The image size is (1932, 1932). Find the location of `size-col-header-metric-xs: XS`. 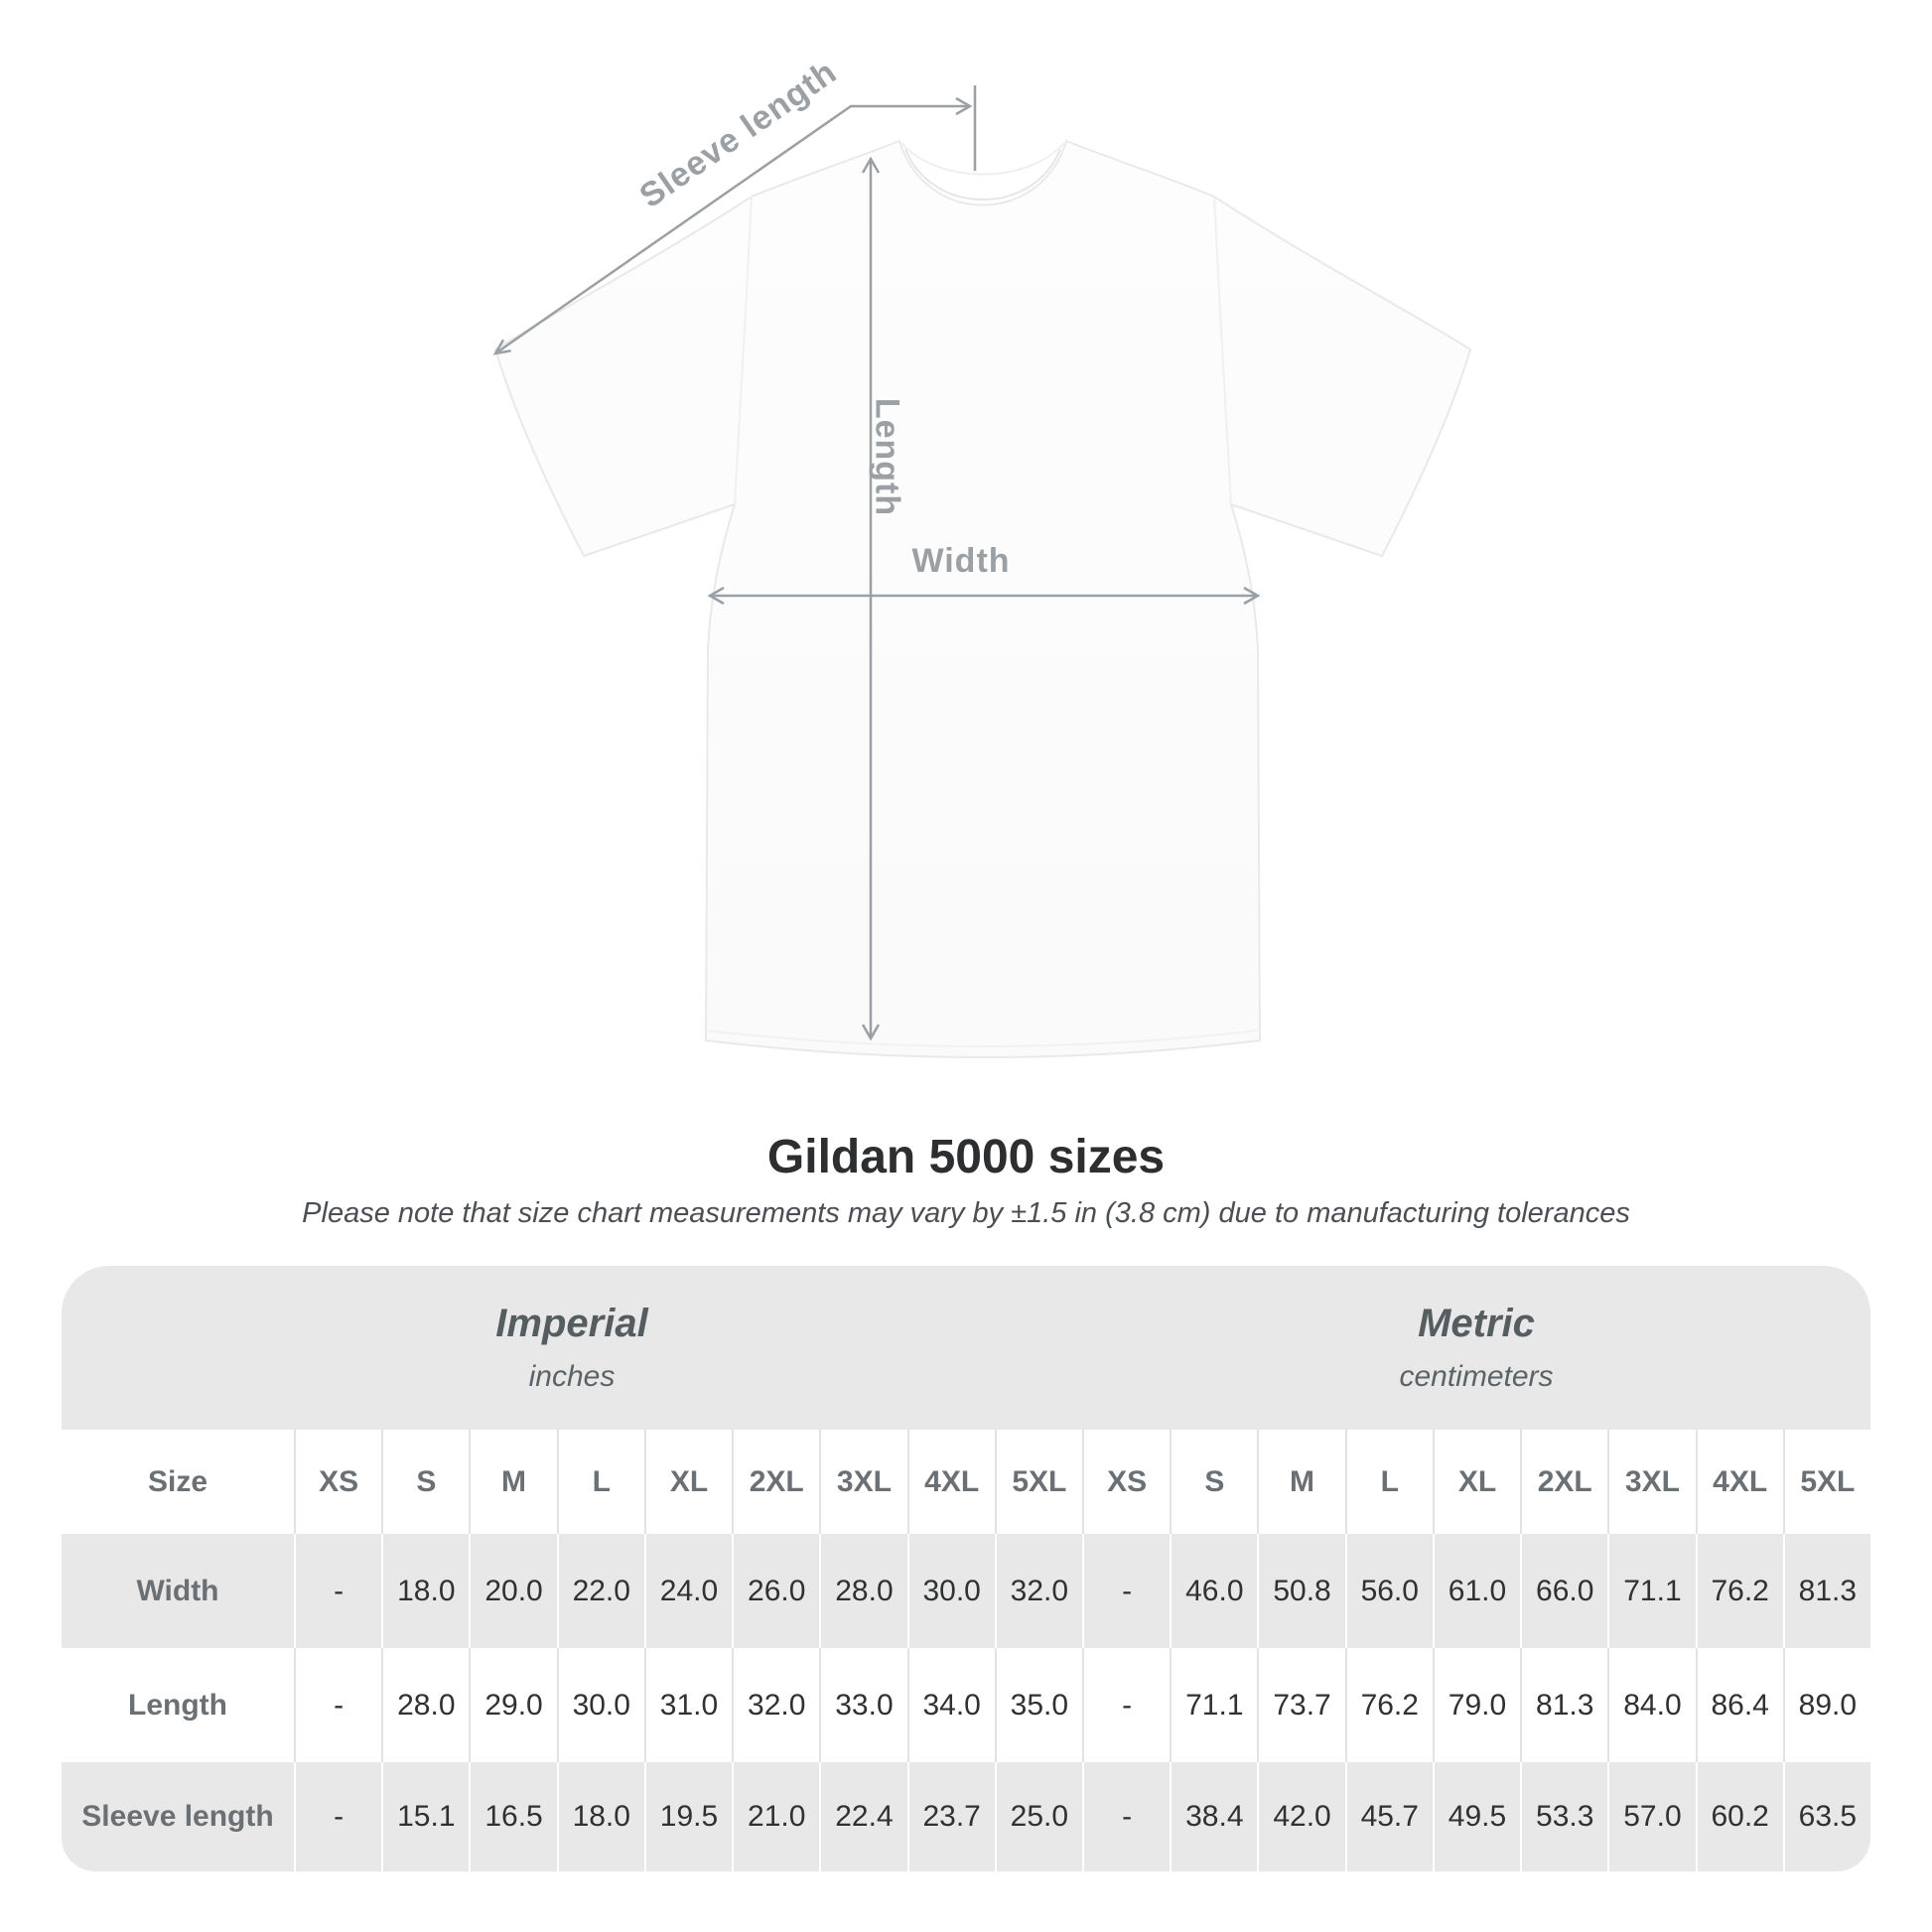

size-col-header-metric-xs: XS is located at coordinates (1126, 1482).